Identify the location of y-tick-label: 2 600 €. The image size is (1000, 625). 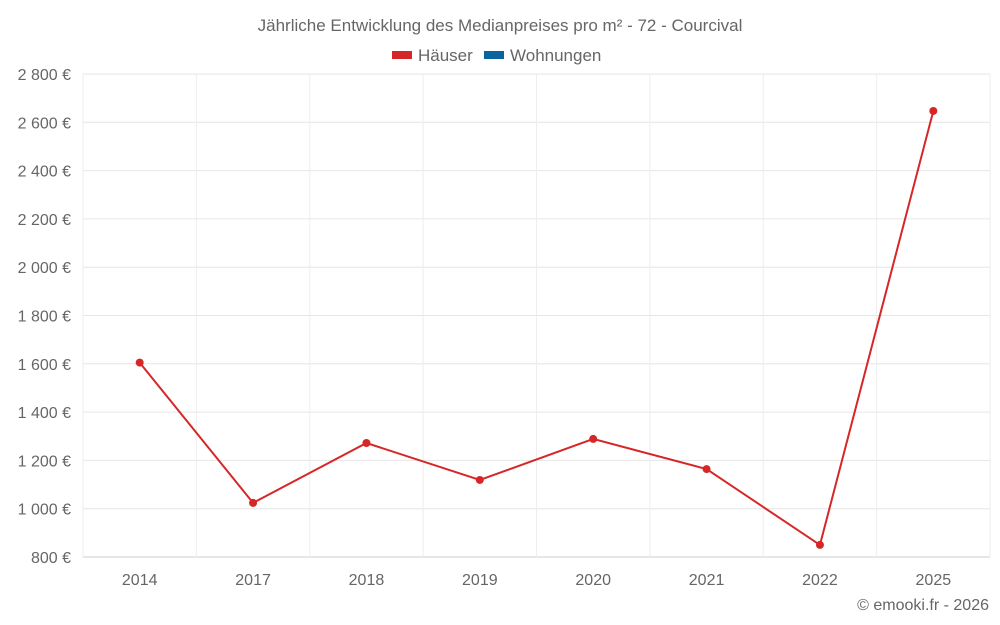
(44, 123).